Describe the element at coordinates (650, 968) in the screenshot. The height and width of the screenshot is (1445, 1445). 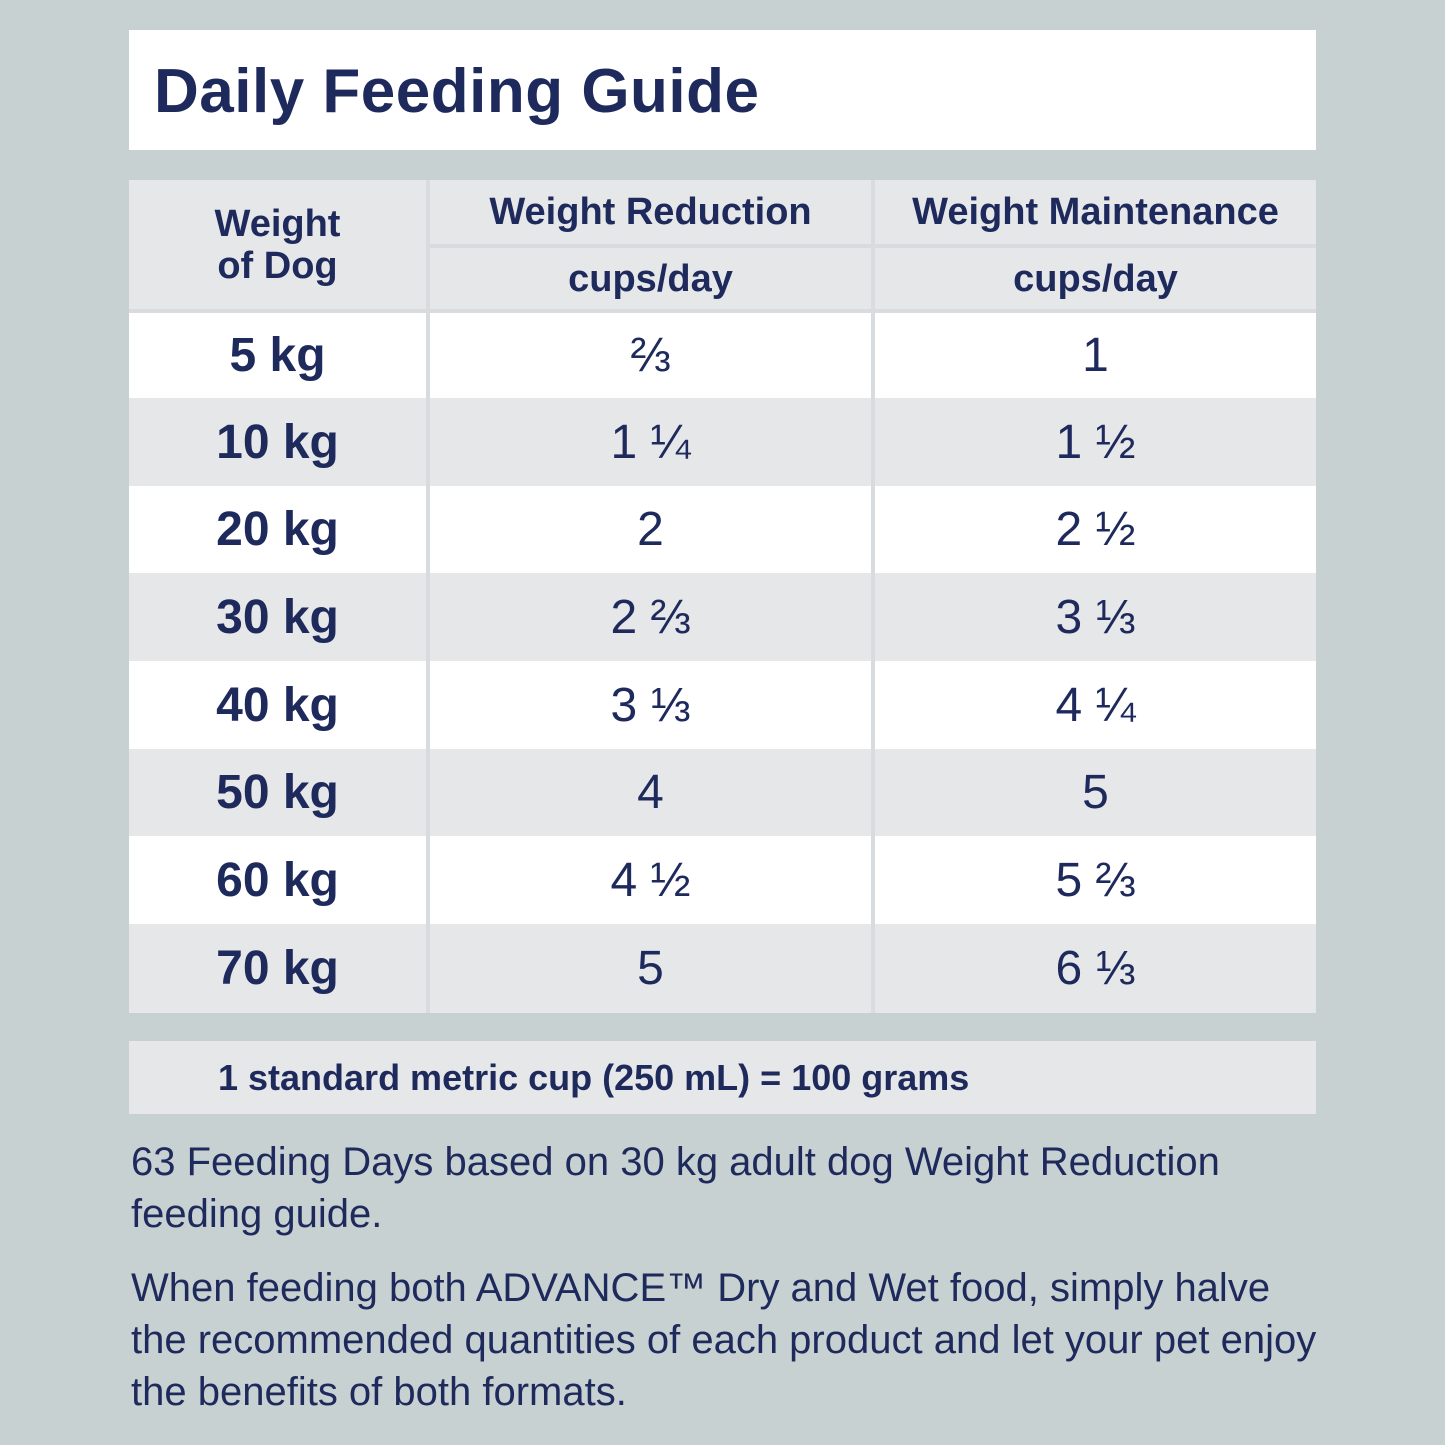
I see `row-reduction: 5` at that location.